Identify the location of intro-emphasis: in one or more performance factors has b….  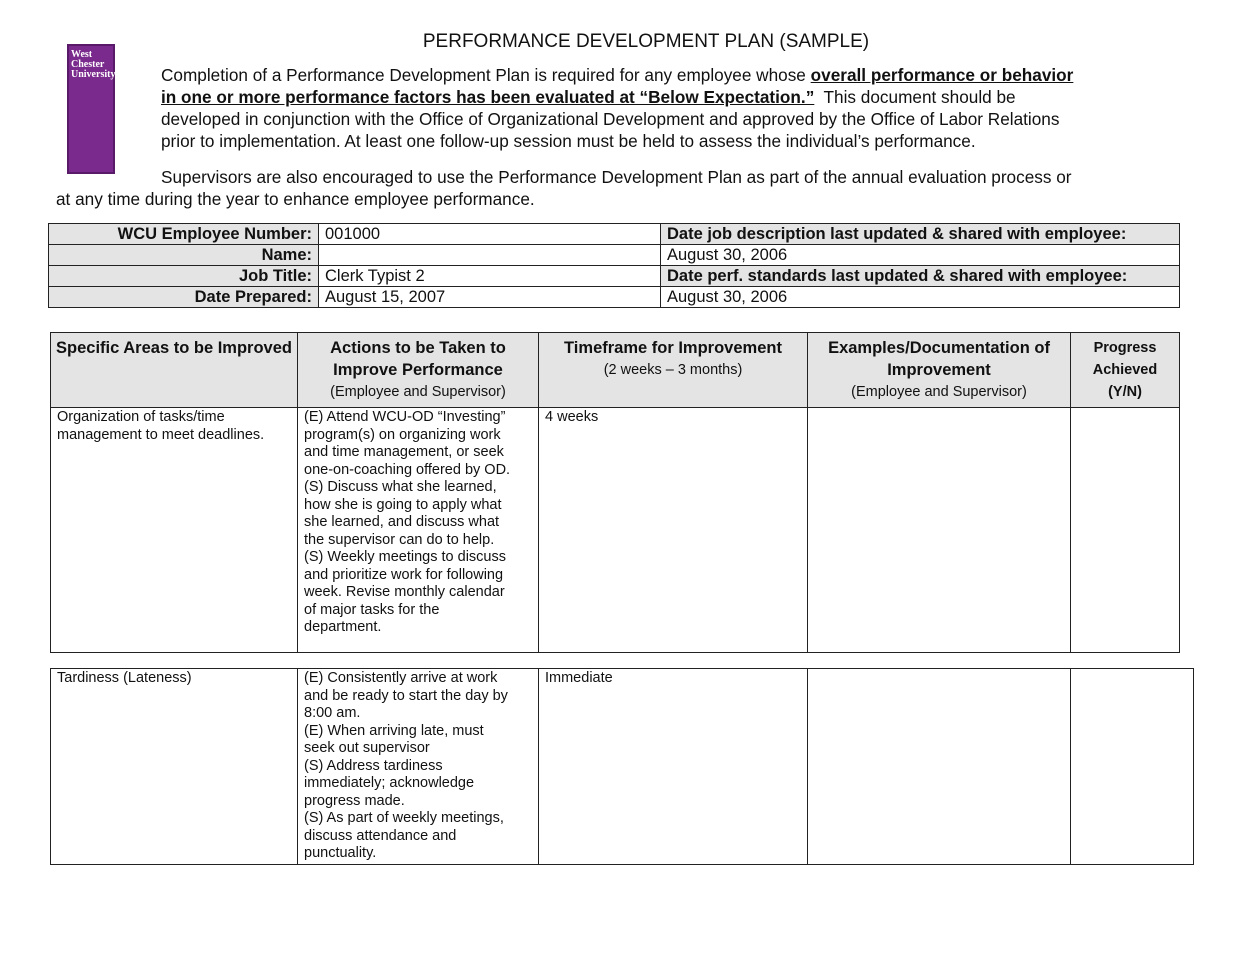
(488, 97).